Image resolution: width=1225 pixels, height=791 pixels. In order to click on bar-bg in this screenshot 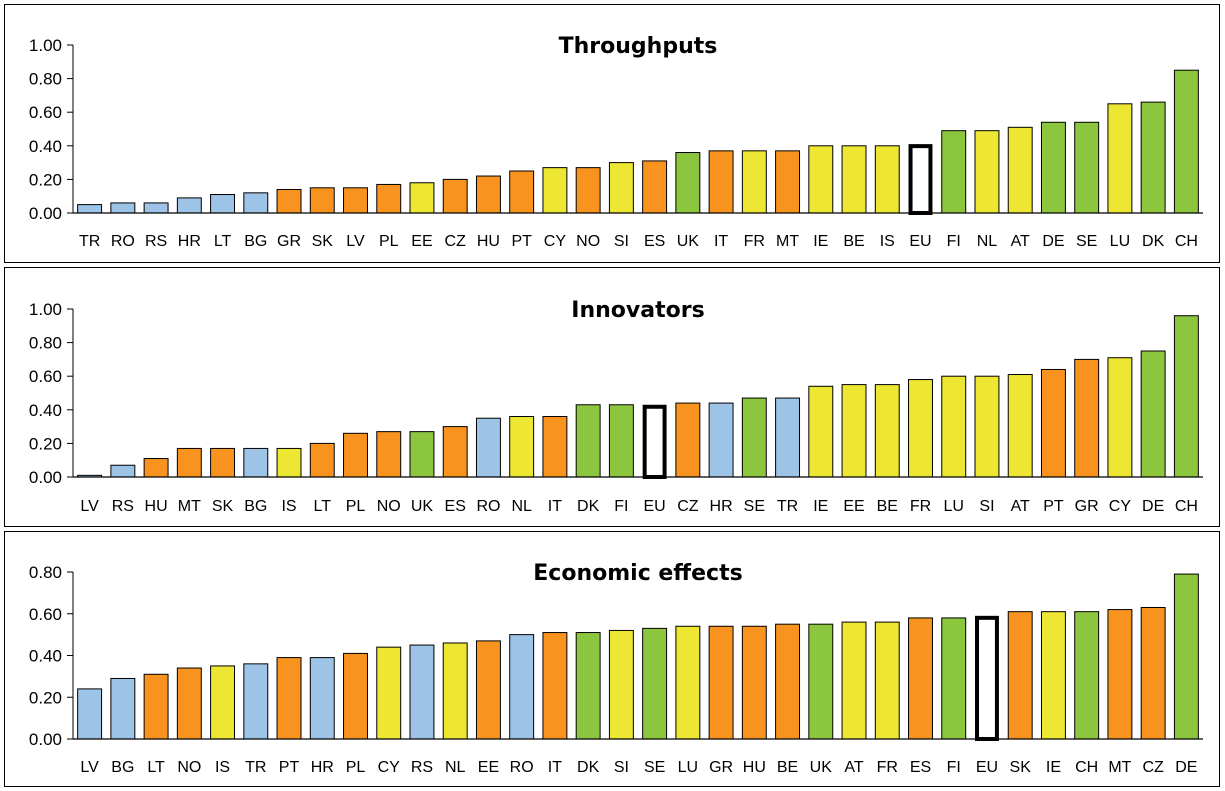, I will do `click(256, 203)`.